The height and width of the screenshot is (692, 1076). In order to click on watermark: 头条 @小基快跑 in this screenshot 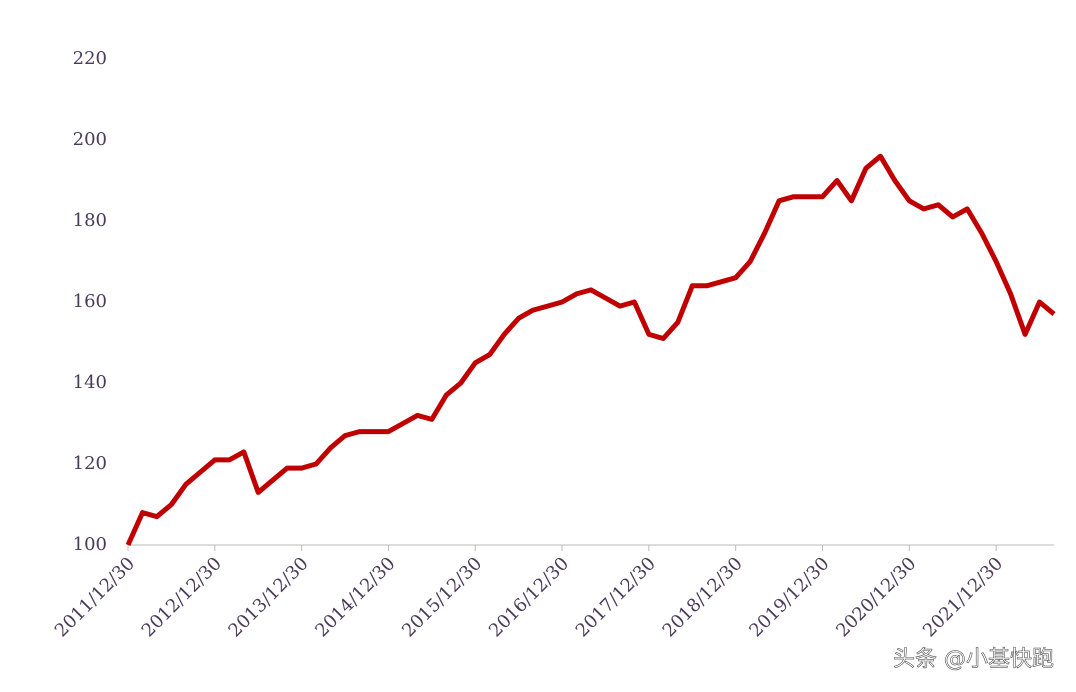, I will do `click(973, 659)`.